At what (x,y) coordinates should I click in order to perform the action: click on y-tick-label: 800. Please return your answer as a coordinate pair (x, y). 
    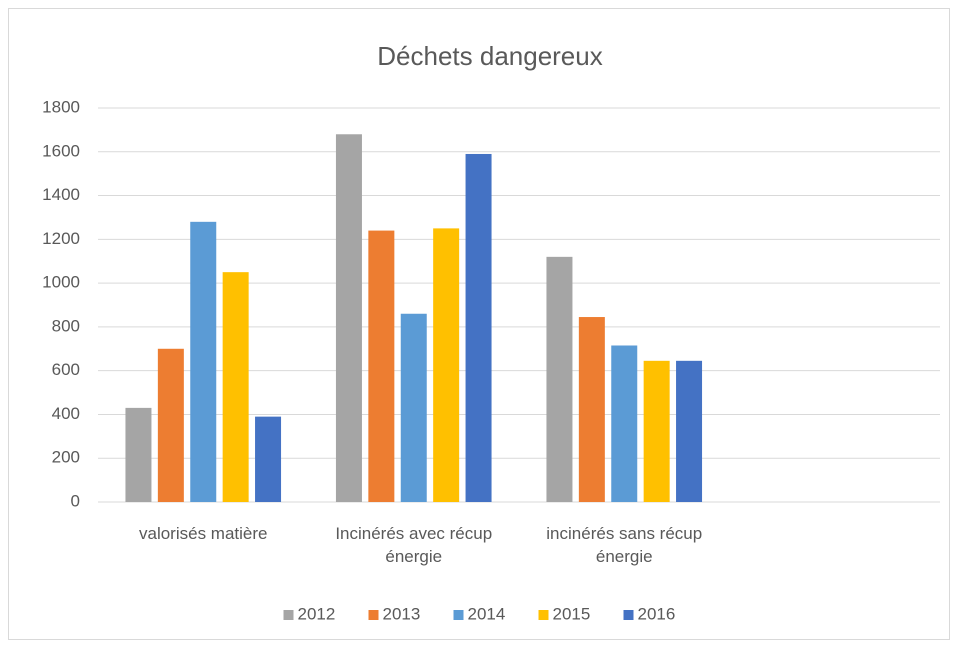
    Looking at the image, I should click on (66, 325).